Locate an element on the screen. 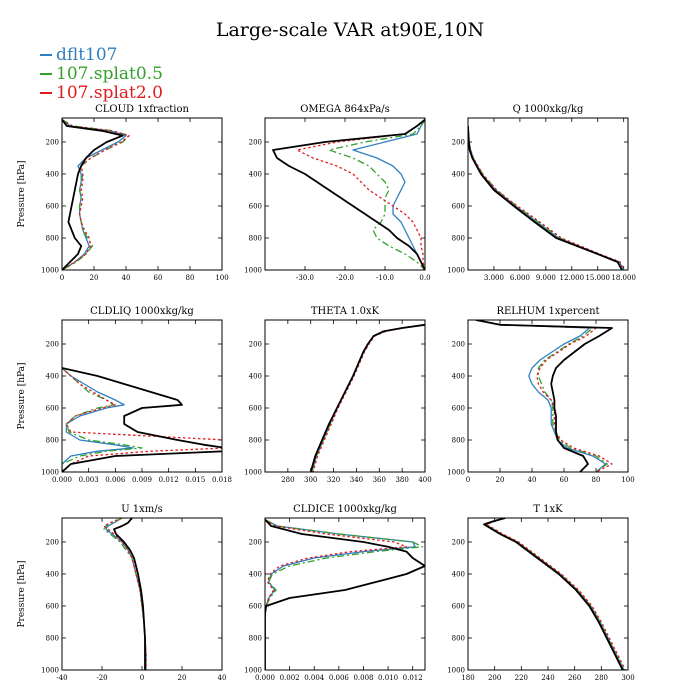 The height and width of the screenshot is (700, 700). x-tick-label: 15.000 is located at coordinates (597, 278).